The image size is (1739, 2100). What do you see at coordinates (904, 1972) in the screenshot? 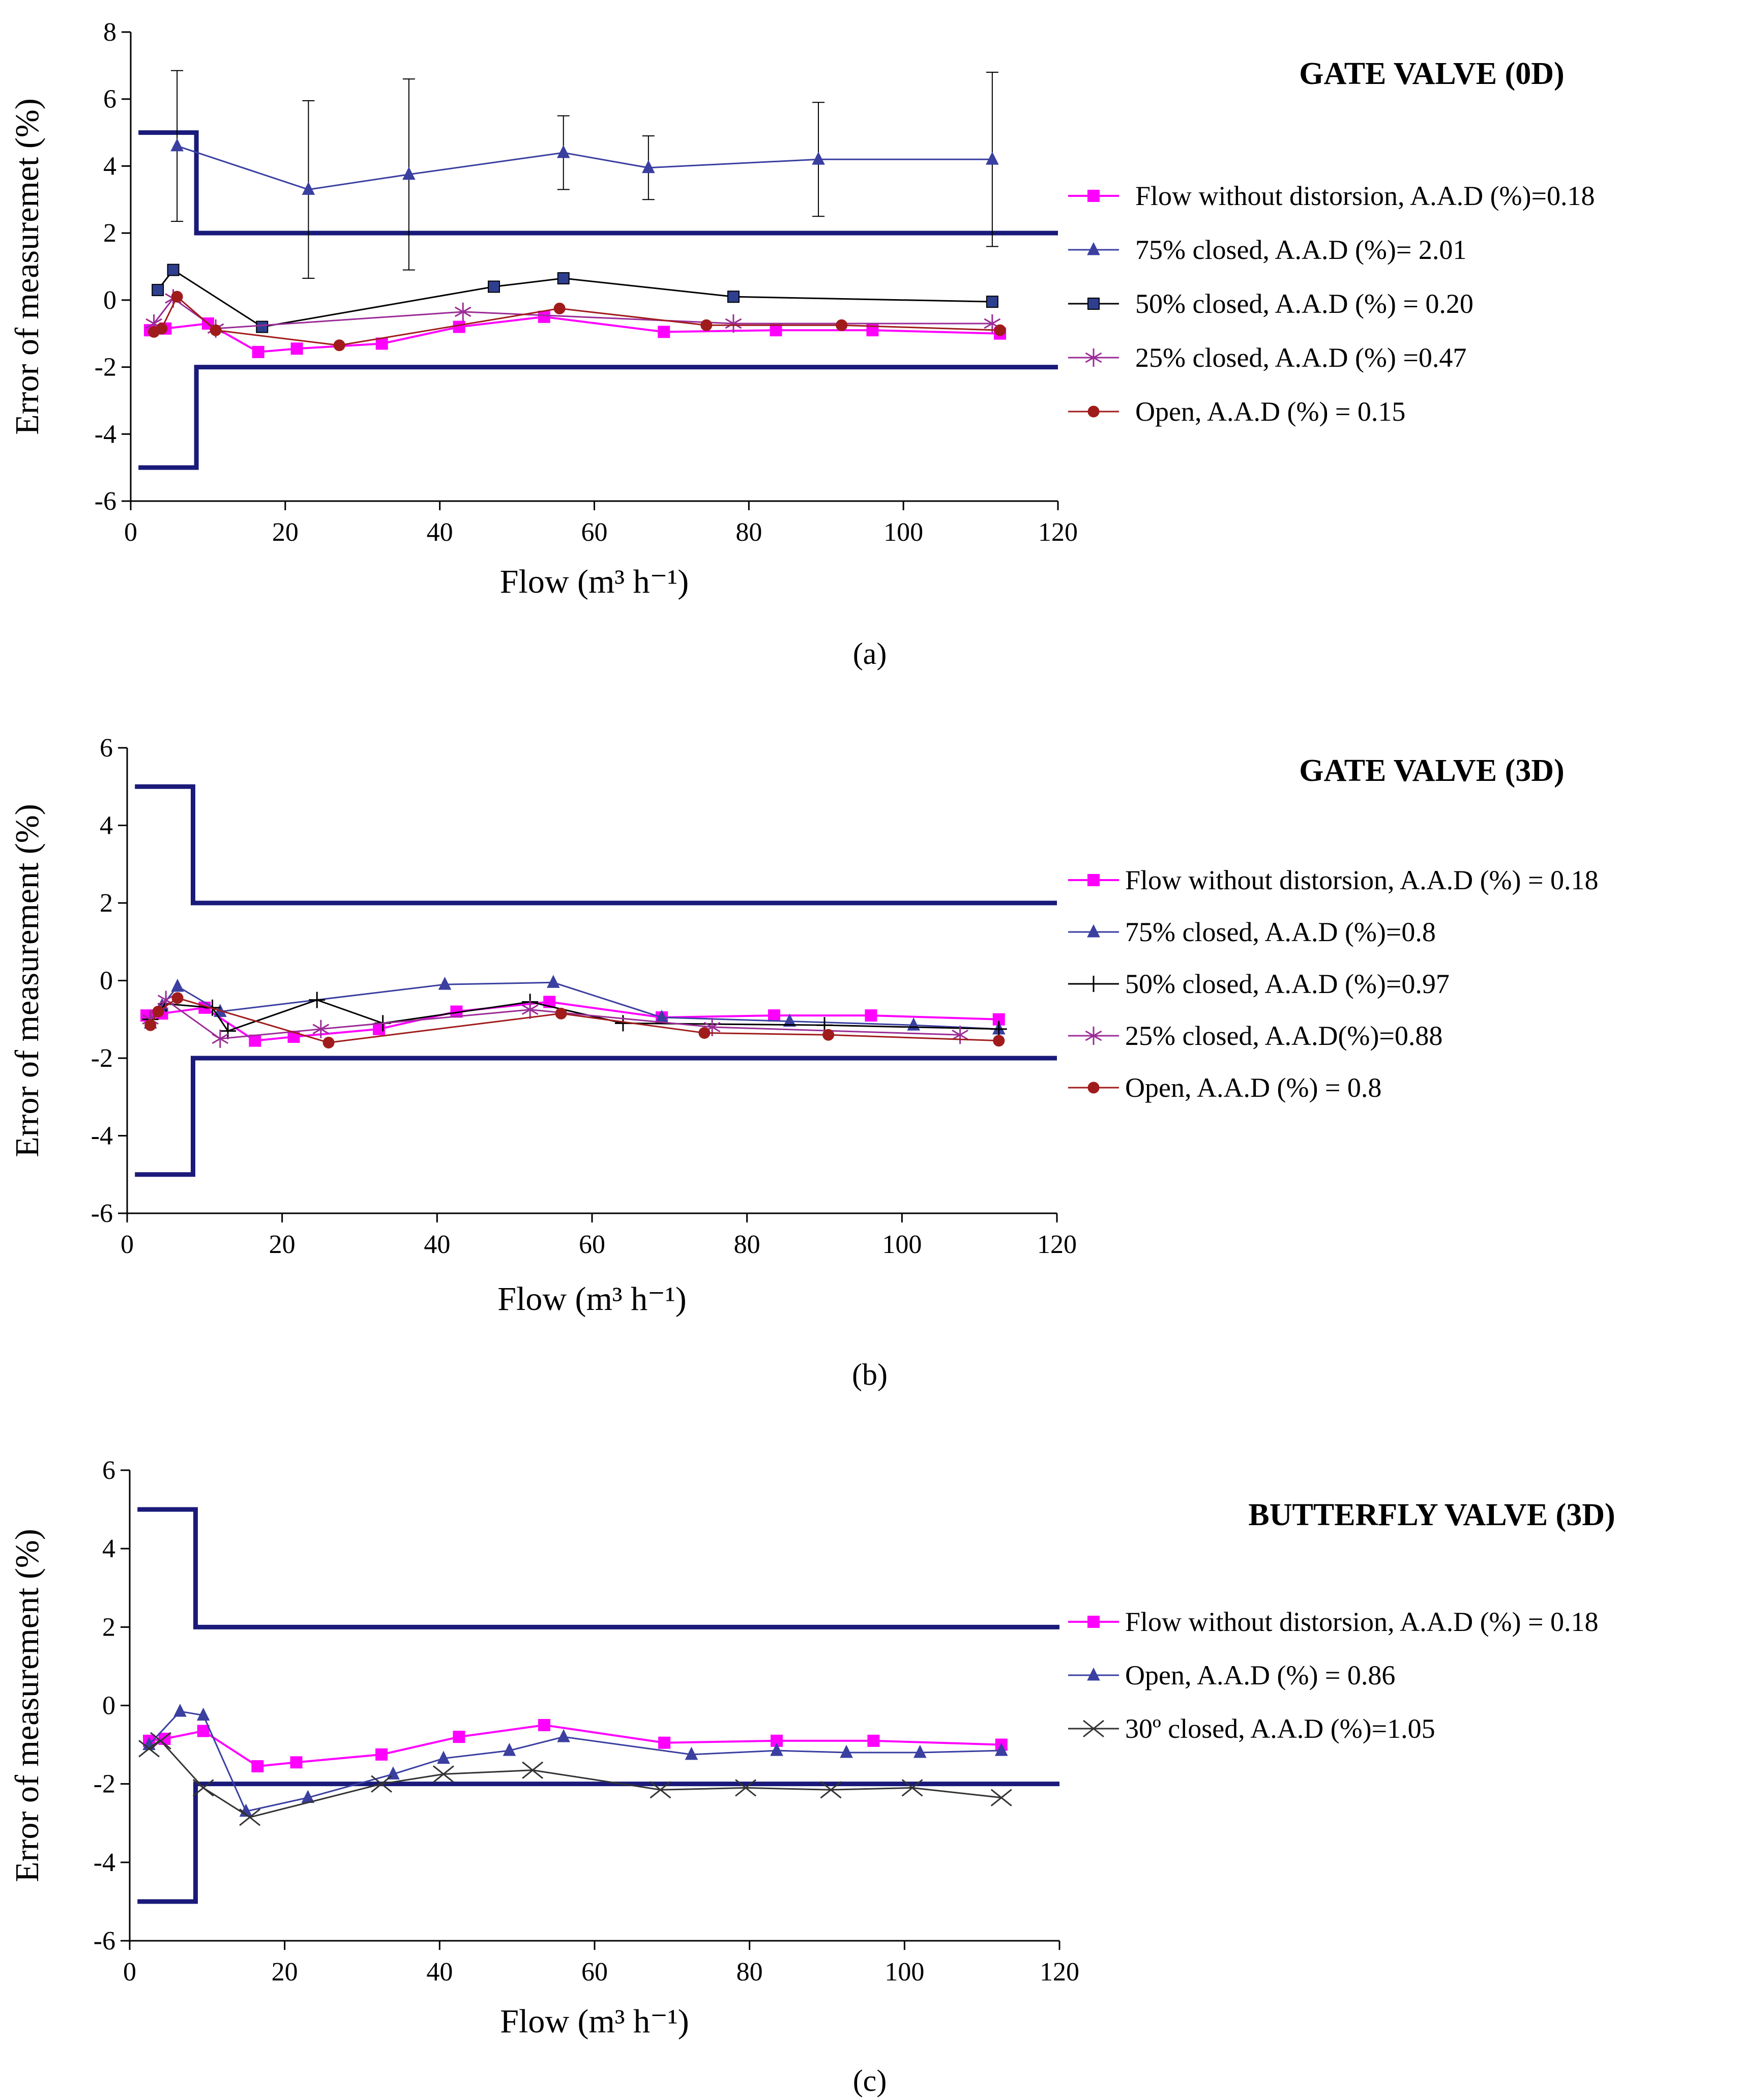
I see `x-tick-label: 100` at bounding box center [904, 1972].